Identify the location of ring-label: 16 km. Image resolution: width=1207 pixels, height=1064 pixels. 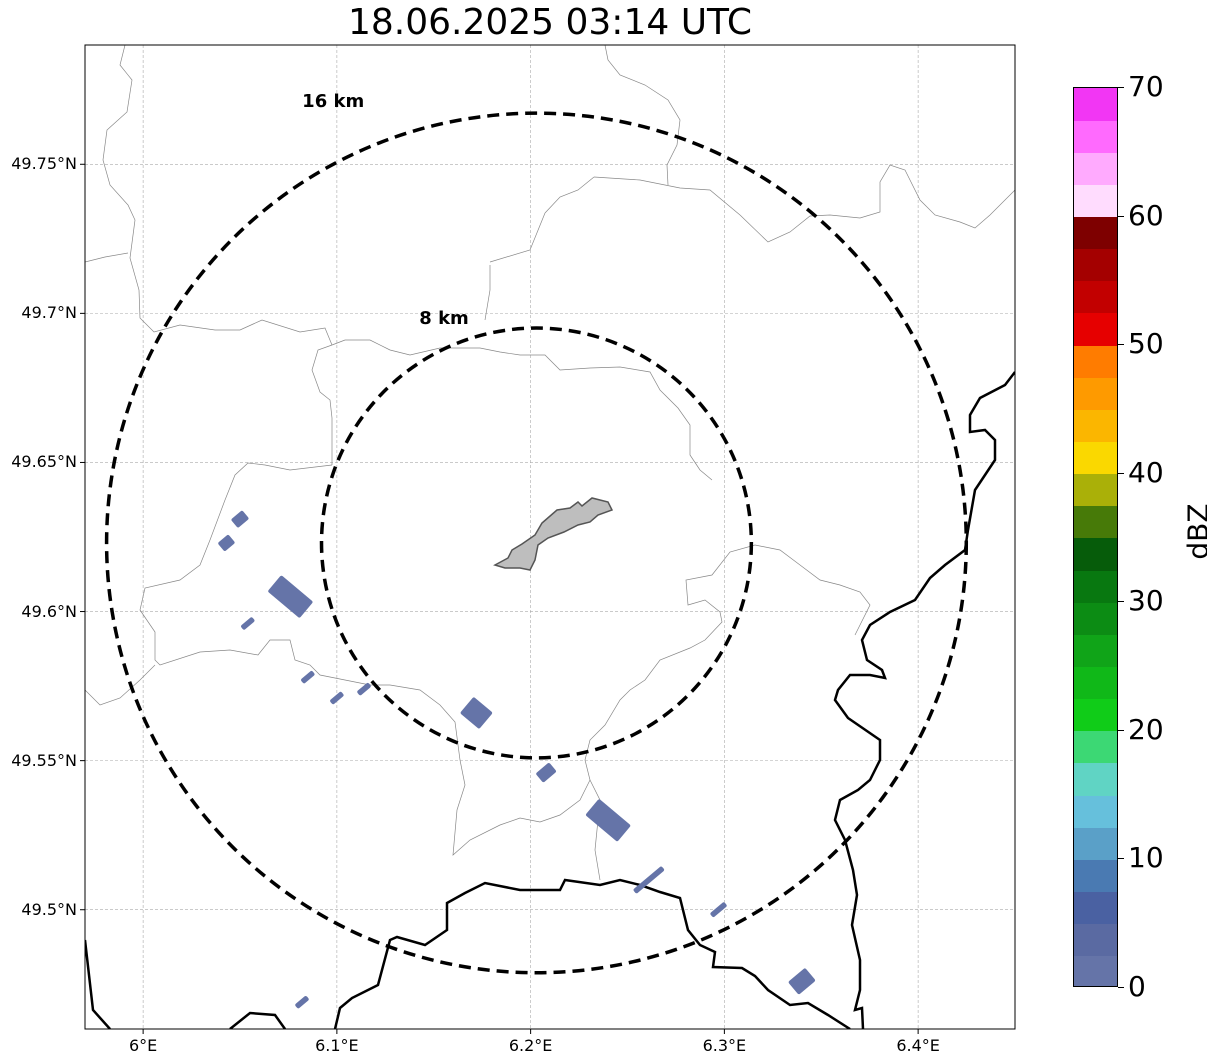
(333, 101).